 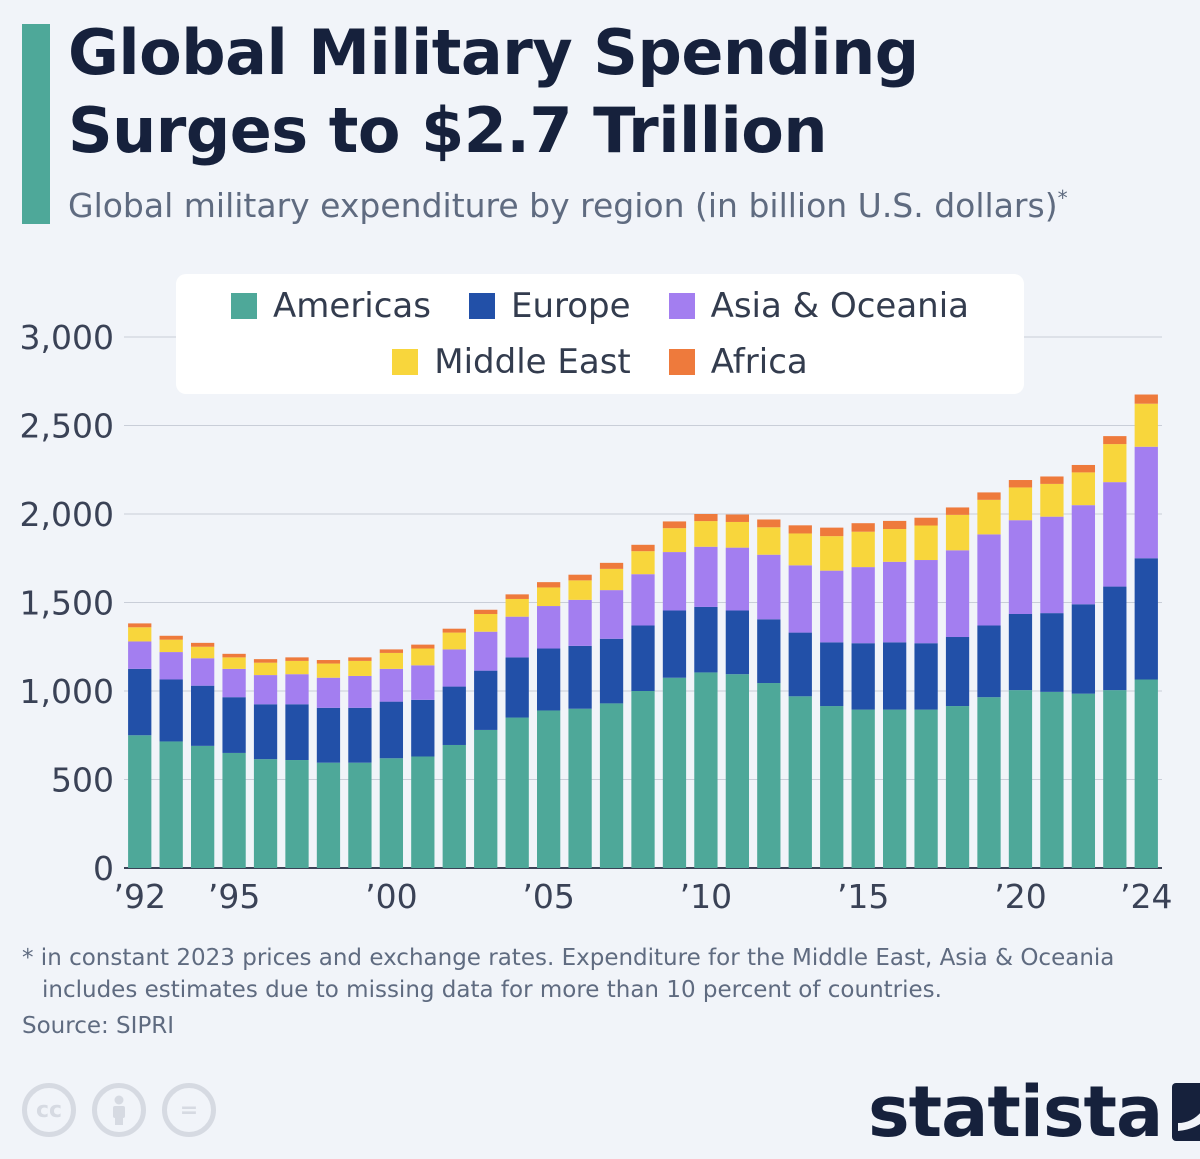 I want to click on statista-brand: statista, so click(x=1034, y=1112).